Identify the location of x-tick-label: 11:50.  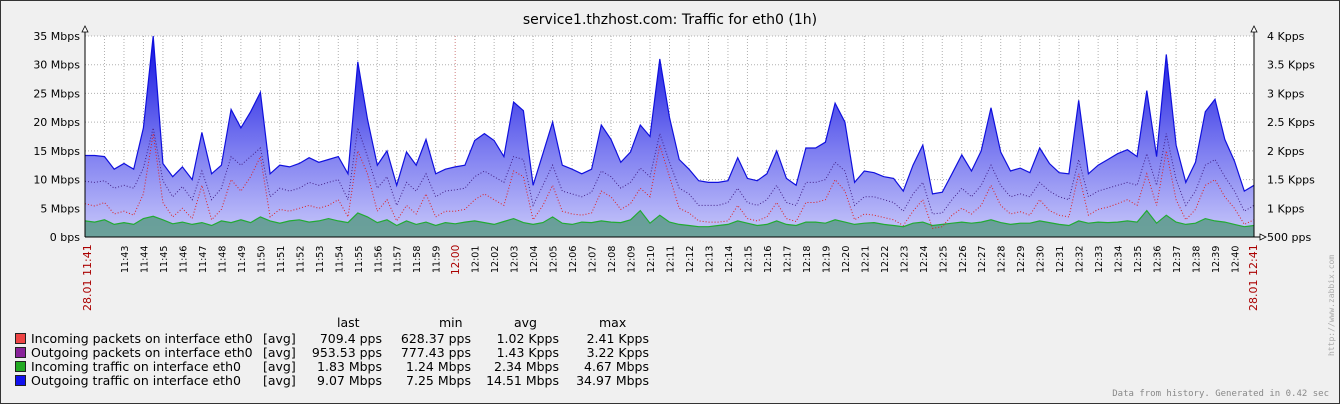
(261, 259).